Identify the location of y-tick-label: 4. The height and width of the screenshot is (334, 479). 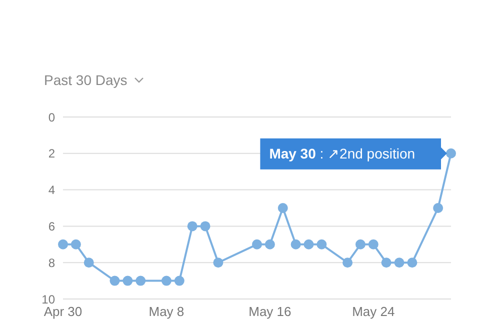
(52, 190).